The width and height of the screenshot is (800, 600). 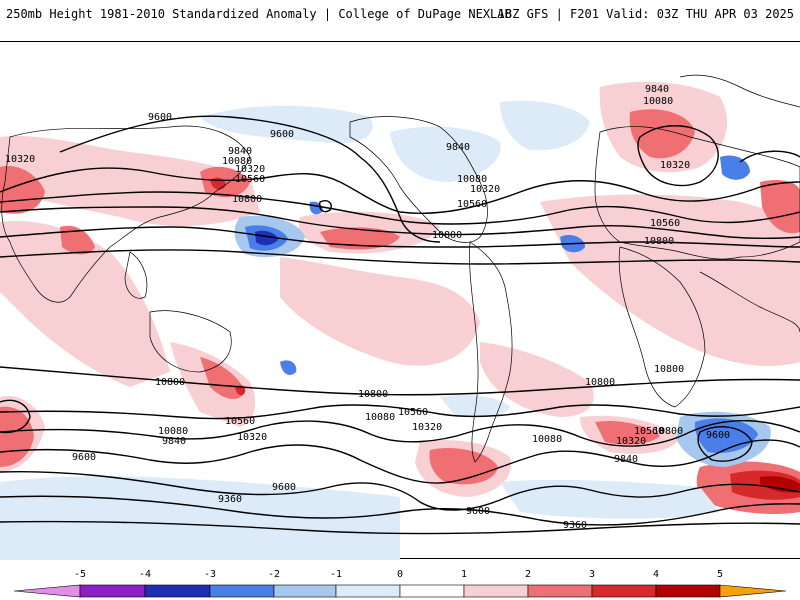 I want to click on colorbar-tick-label: 0, so click(x=400, y=574).